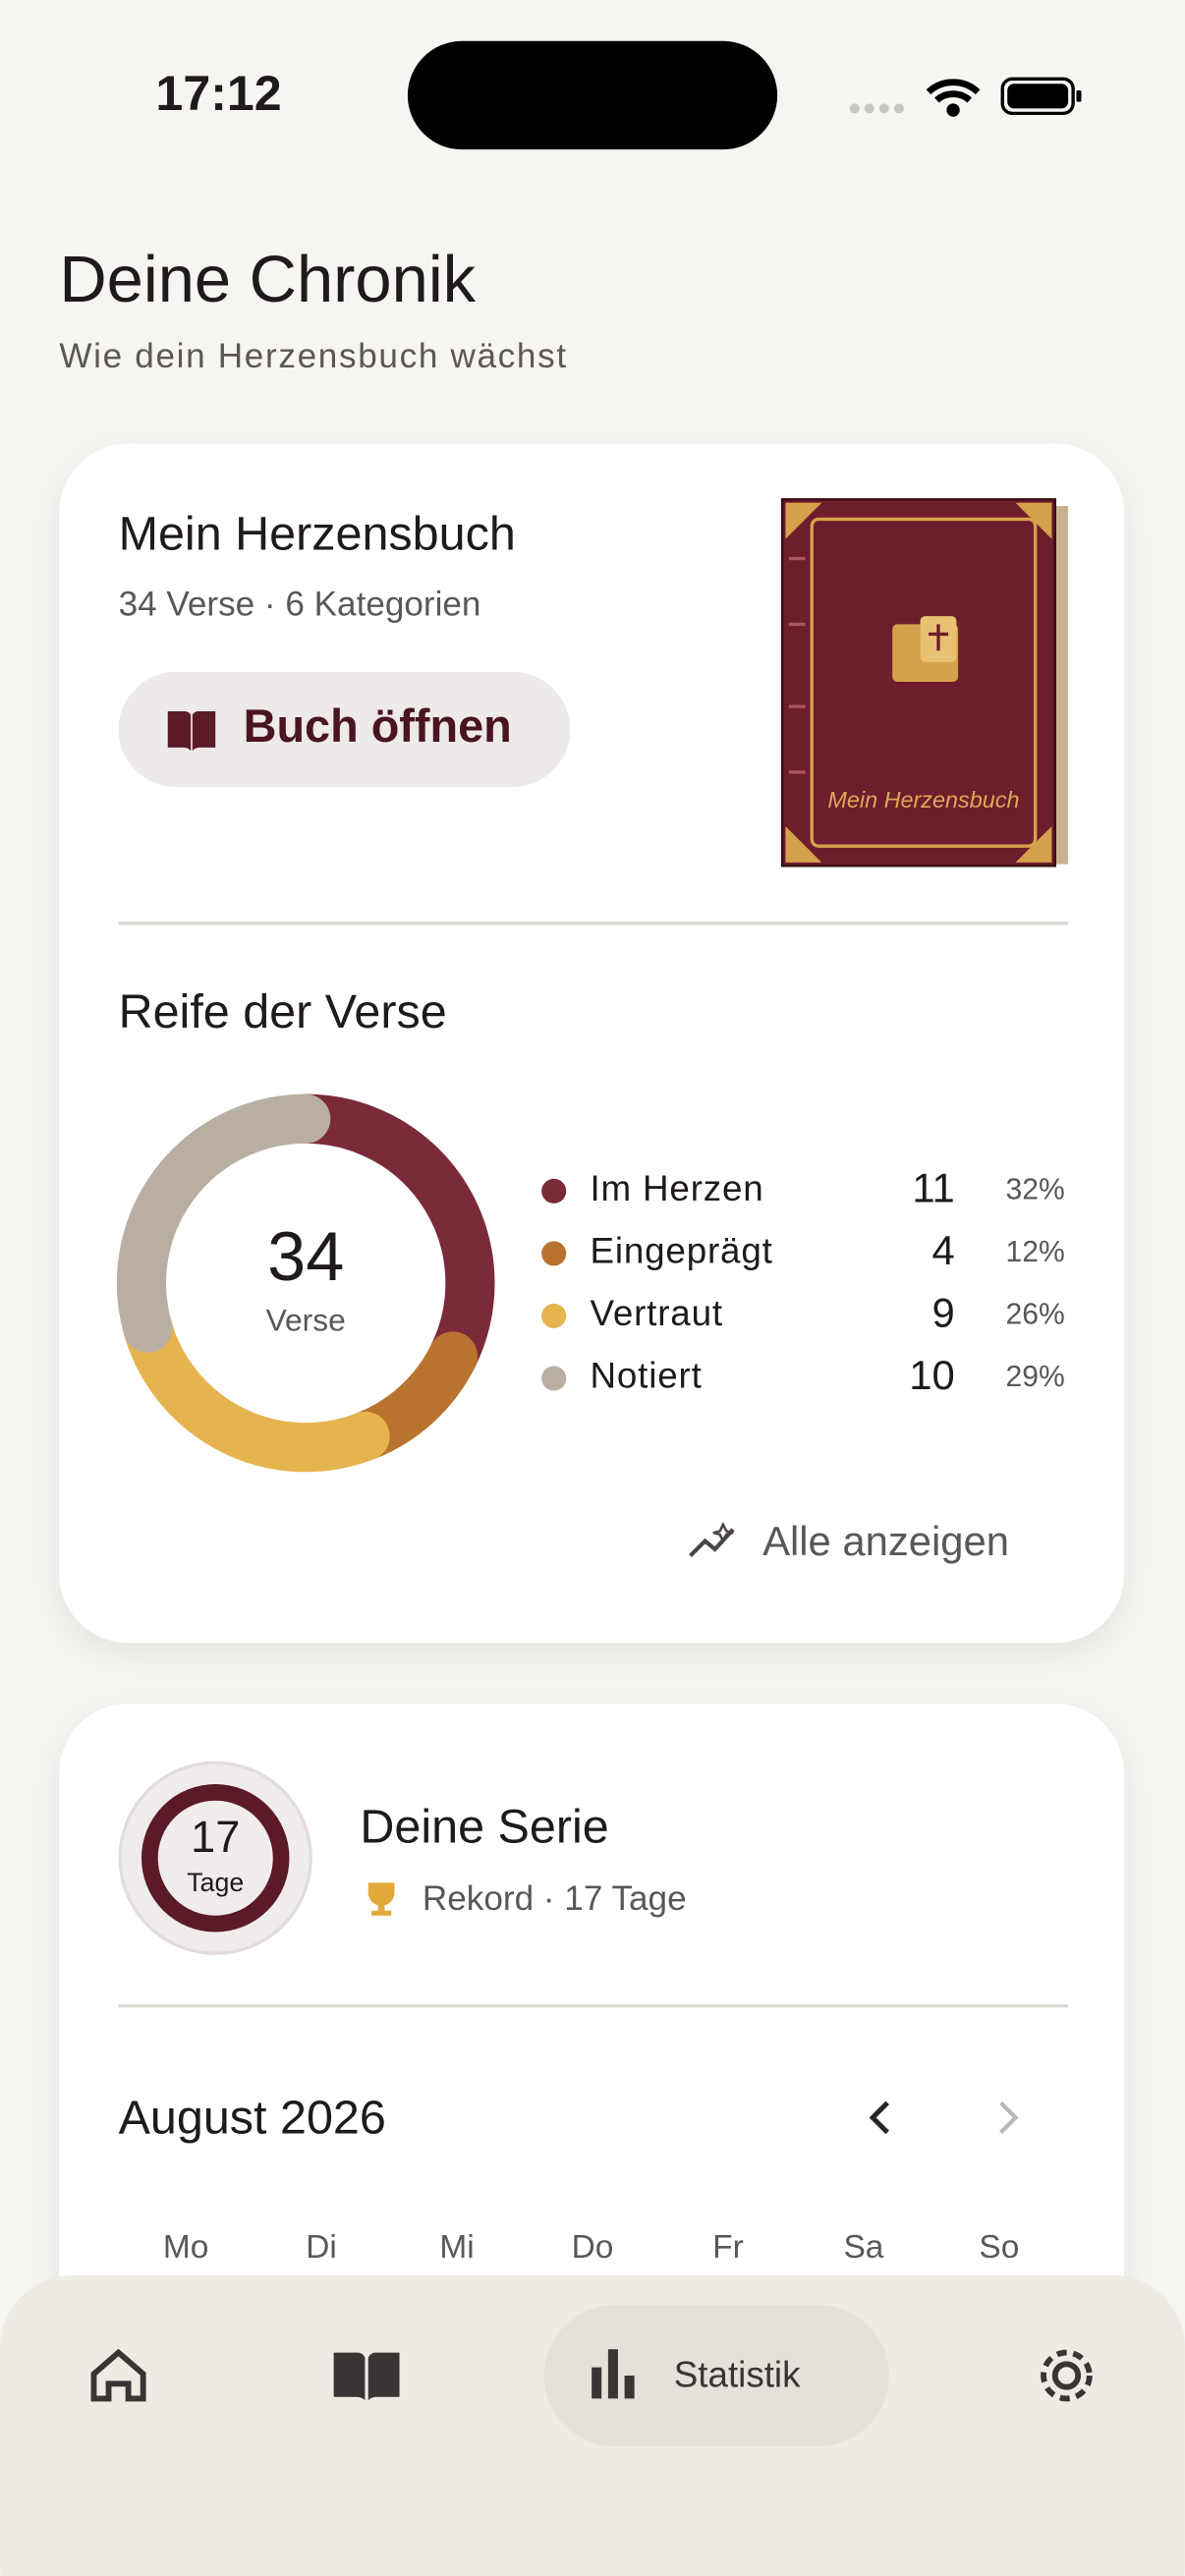 The width and height of the screenshot is (1185, 2576). What do you see at coordinates (933, 1187) in the screenshot?
I see `legend-count: 11` at bounding box center [933, 1187].